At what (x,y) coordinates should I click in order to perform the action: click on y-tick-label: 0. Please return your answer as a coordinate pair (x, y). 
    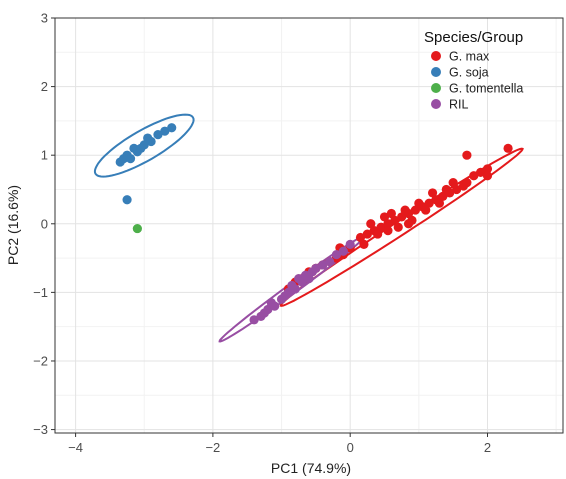
    Looking at the image, I should click on (44, 223).